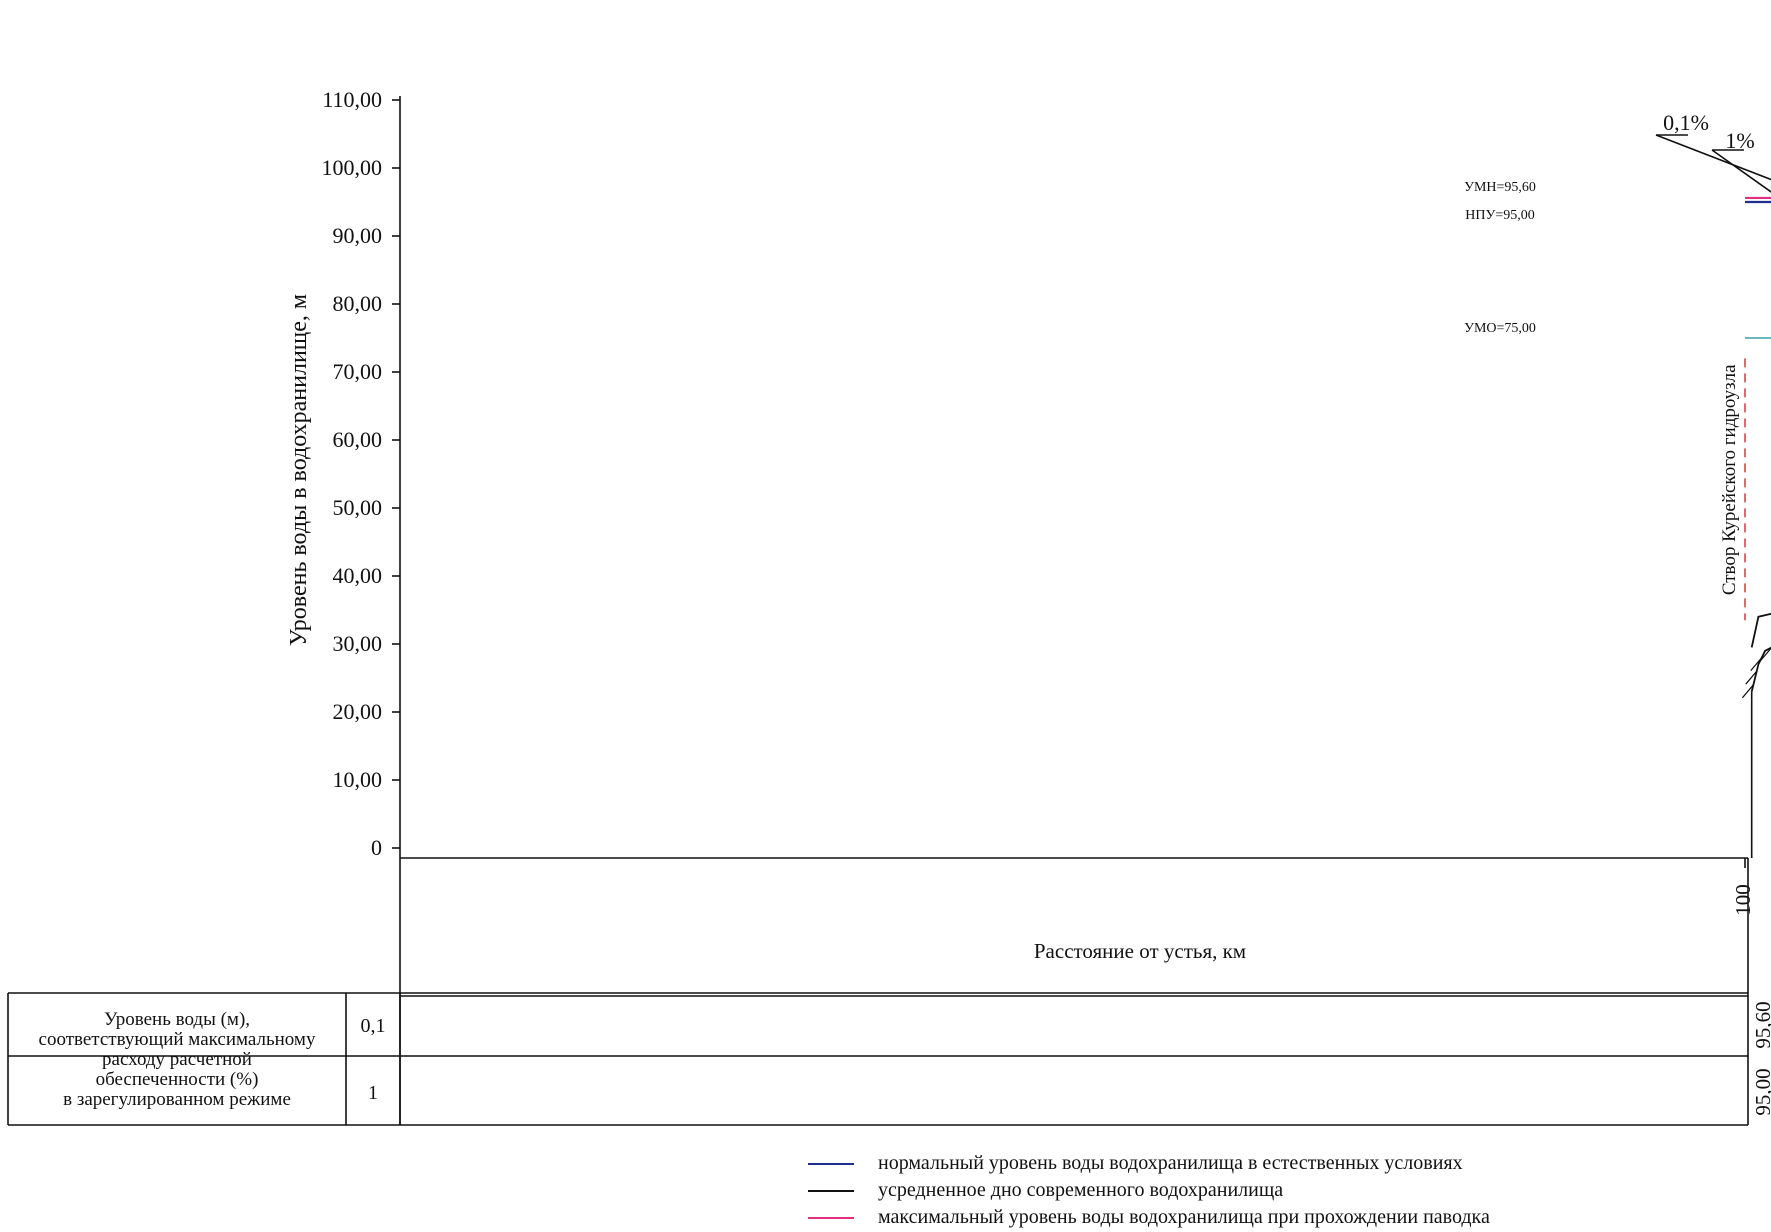 This screenshot has width=1771, height=1232. What do you see at coordinates (831, 1217) in the screenshot?
I see `legend-swatch-max-level` at bounding box center [831, 1217].